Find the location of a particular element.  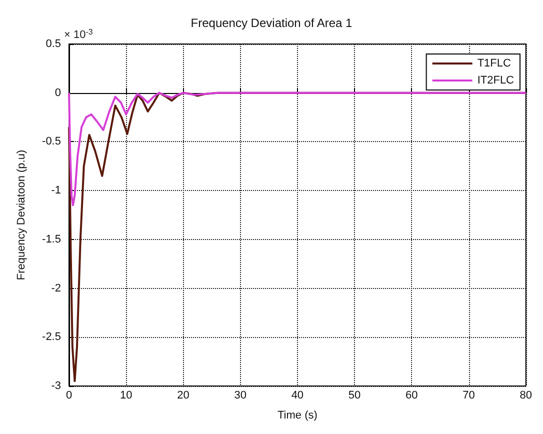

x-tick-label: 50 is located at coordinates (354, 396).